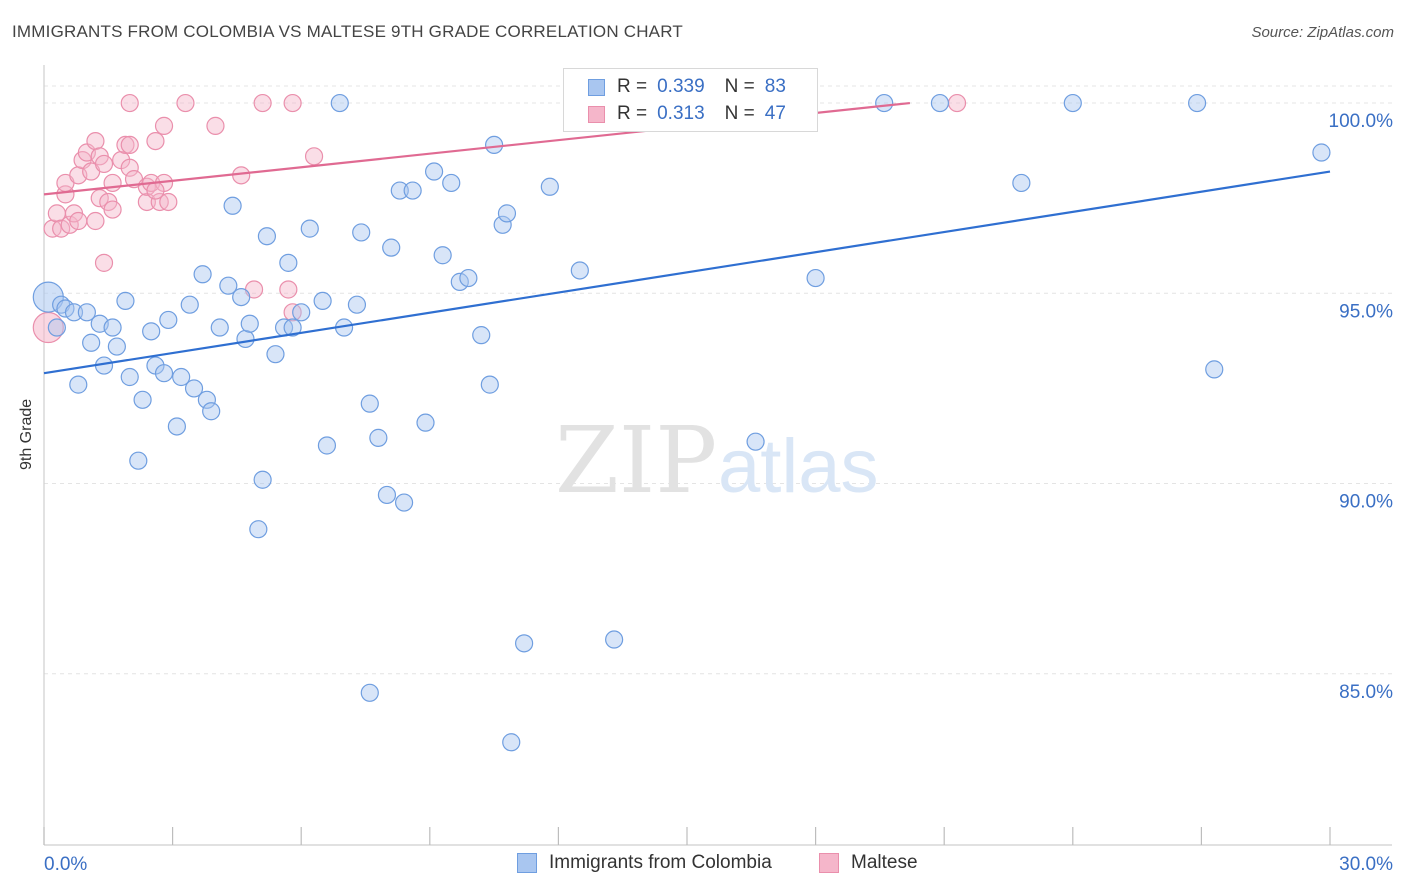 The height and width of the screenshot is (892, 1406). What do you see at coordinates (596, 87) in the screenshot?
I see `colombia-swatch` at bounding box center [596, 87].